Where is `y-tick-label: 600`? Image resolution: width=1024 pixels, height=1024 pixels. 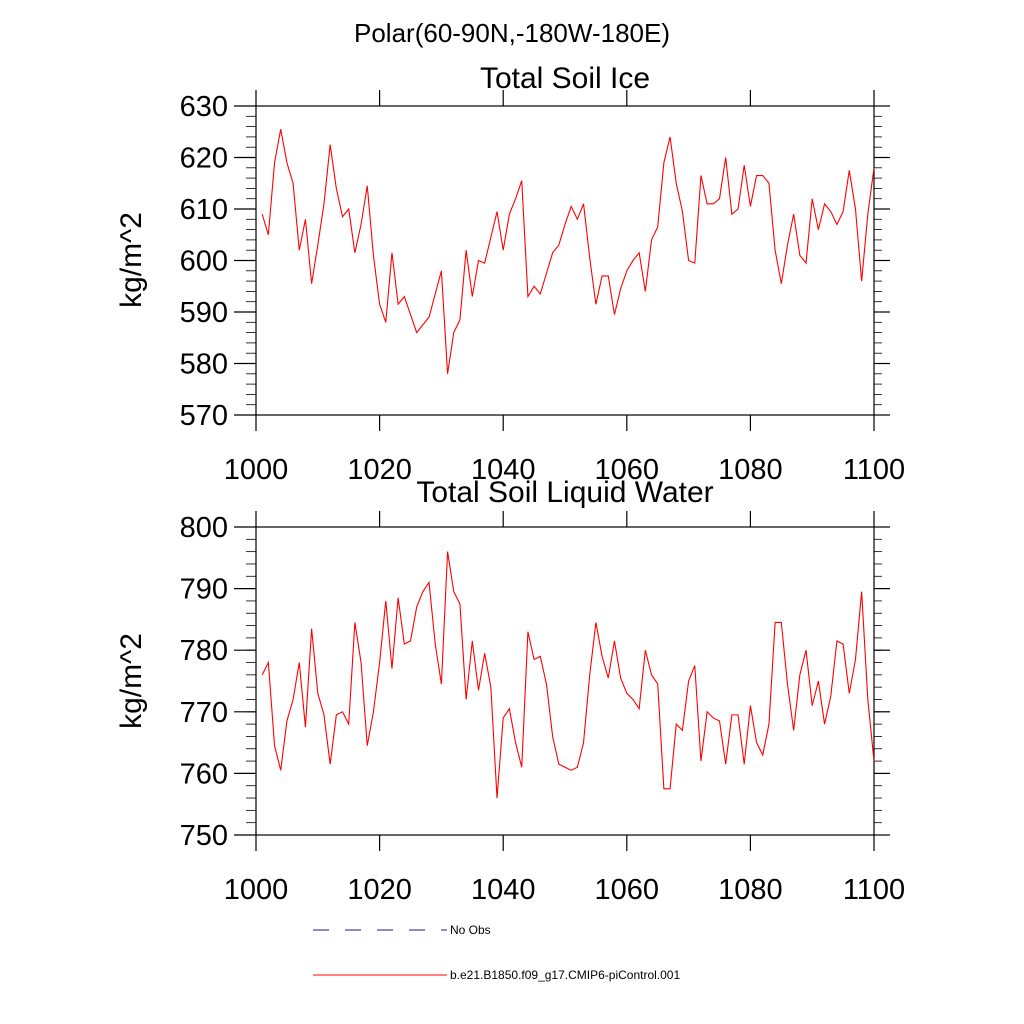
y-tick-label: 600 is located at coordinates (204, 262).